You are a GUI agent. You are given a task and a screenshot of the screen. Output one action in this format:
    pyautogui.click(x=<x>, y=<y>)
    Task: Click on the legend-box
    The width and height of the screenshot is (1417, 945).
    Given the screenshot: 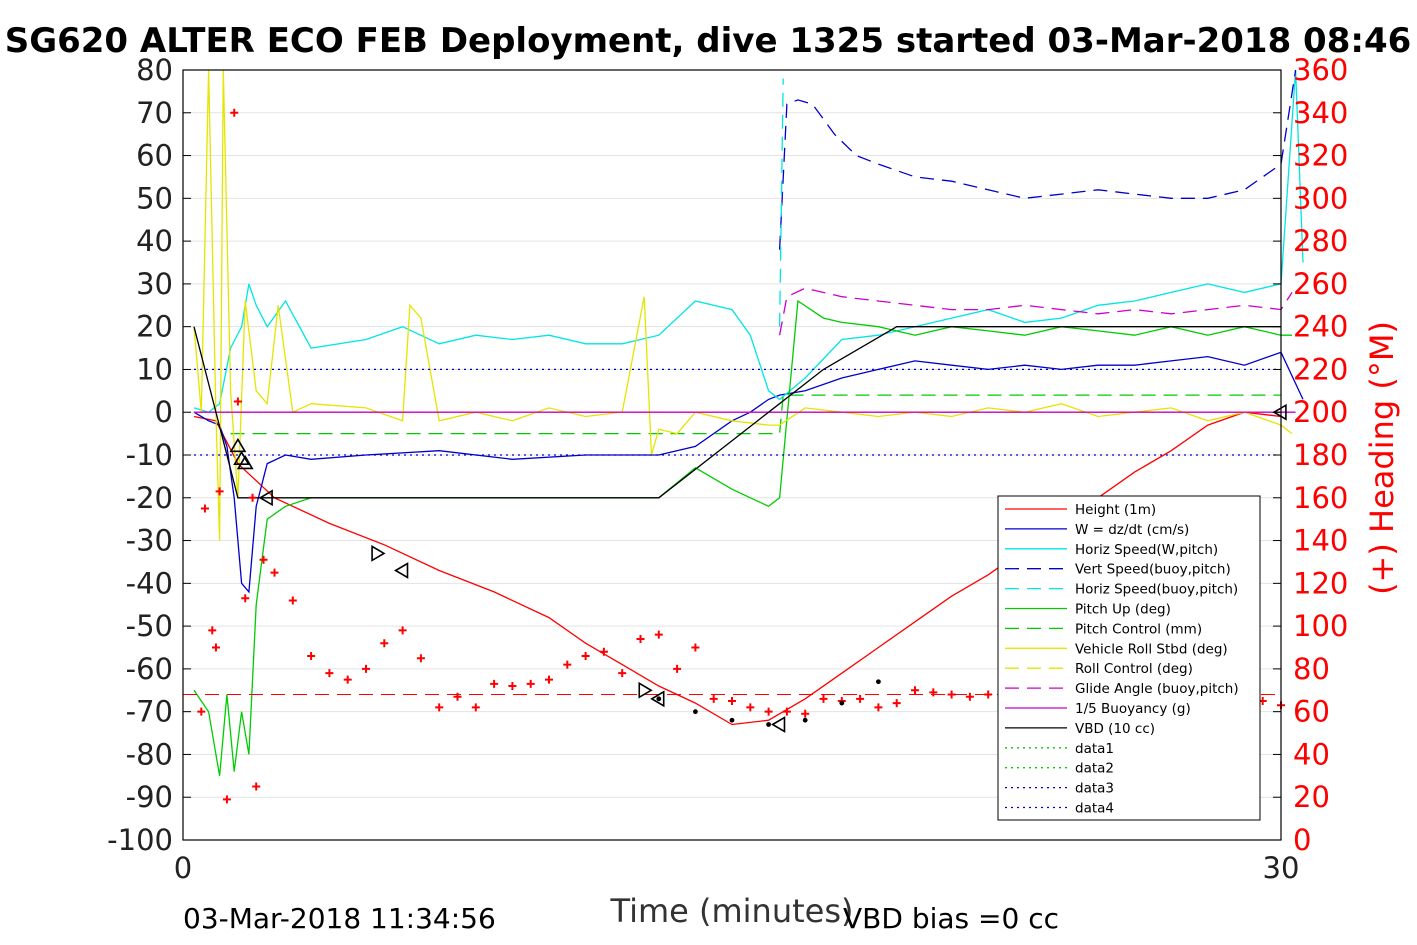 What is the action you would take?
    pyautogui.click(x=1129, y=658)
    